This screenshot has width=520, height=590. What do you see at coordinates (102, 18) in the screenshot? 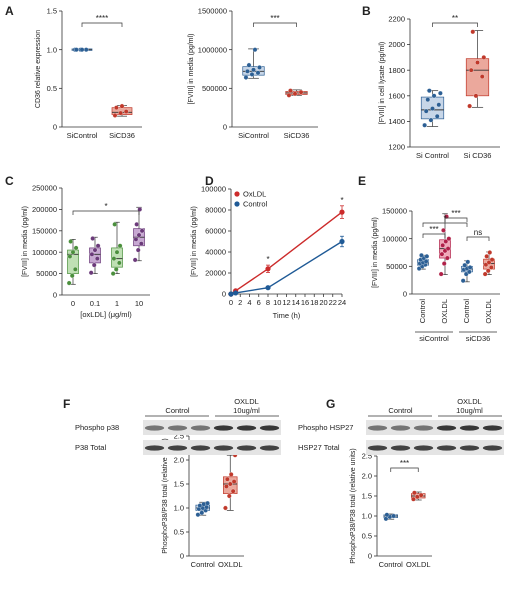
I see `significance-label: ****` at bounding box center [102, 18].